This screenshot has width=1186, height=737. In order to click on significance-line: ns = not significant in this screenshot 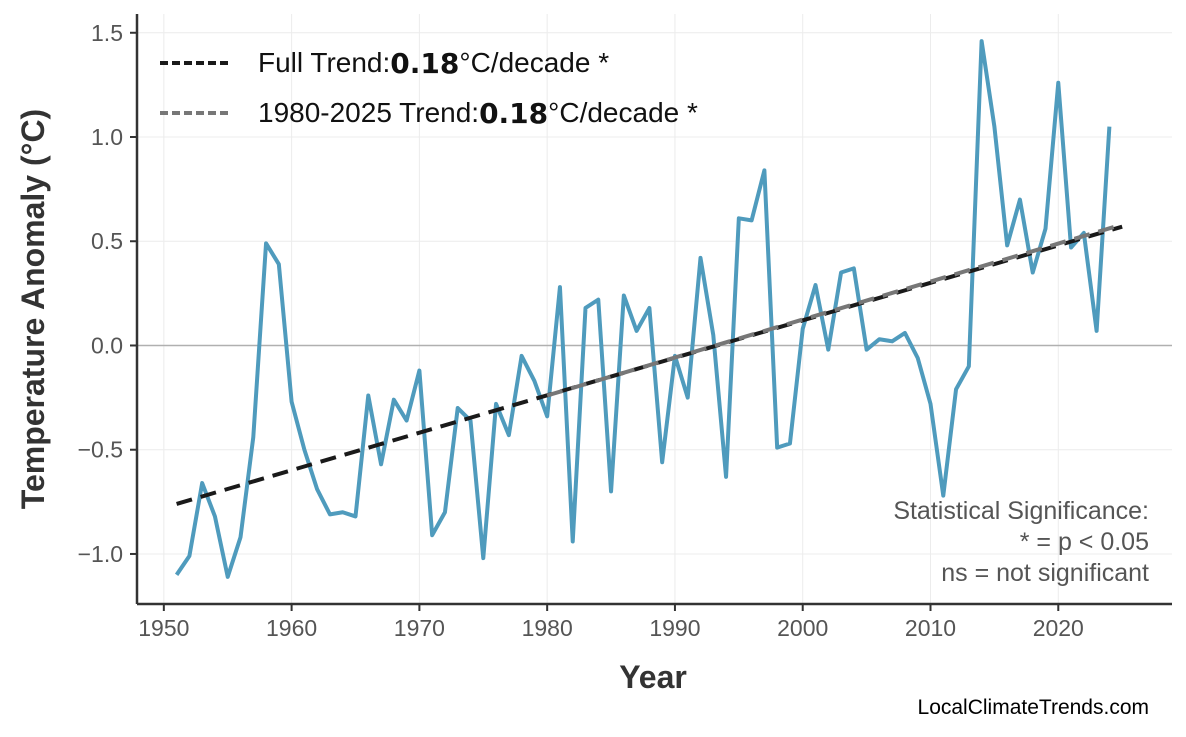, I will do `click(1045, 573)`.